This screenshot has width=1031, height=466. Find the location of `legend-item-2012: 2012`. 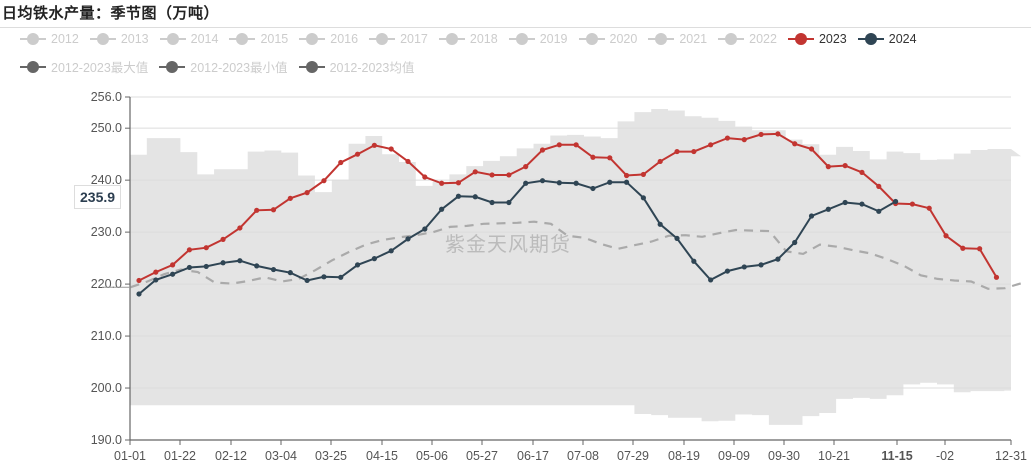

legend-item-2012: 2012 is located at coordinates (49, 39).